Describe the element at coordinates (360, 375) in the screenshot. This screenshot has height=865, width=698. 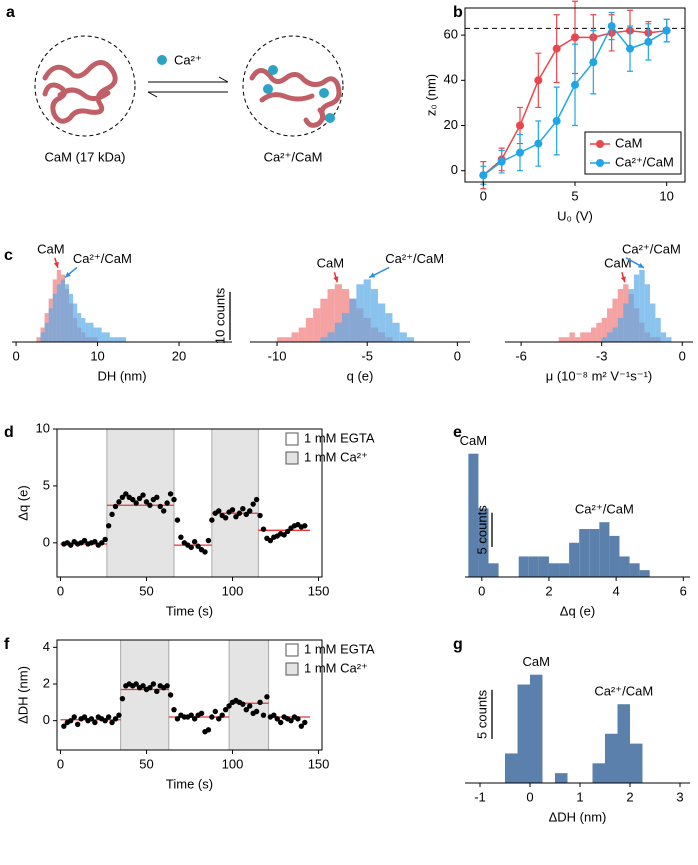
I see `x-axis-label: q (e)` at that location.